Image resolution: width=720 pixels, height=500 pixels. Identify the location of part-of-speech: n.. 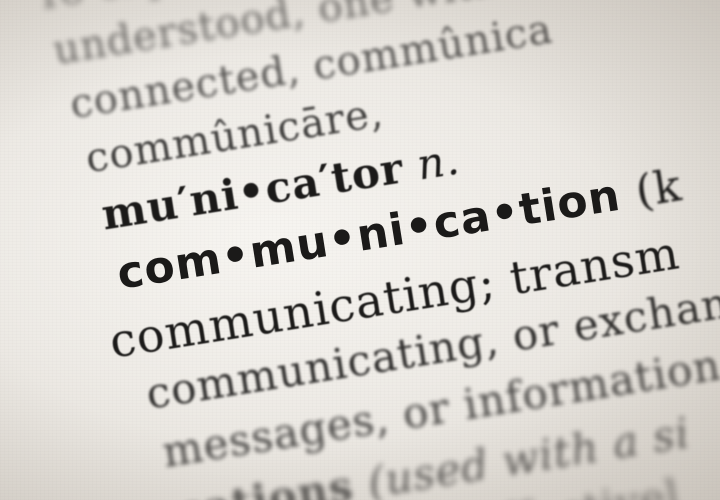
(438, 162).